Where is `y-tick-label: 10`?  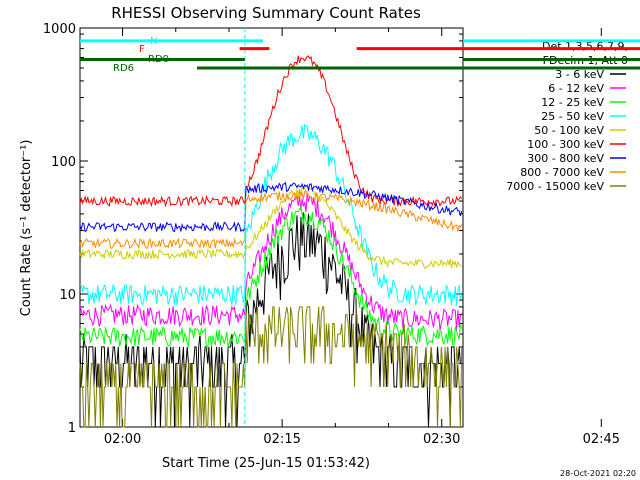
y-tick-label: 10 is located at coordinates (67, 295).